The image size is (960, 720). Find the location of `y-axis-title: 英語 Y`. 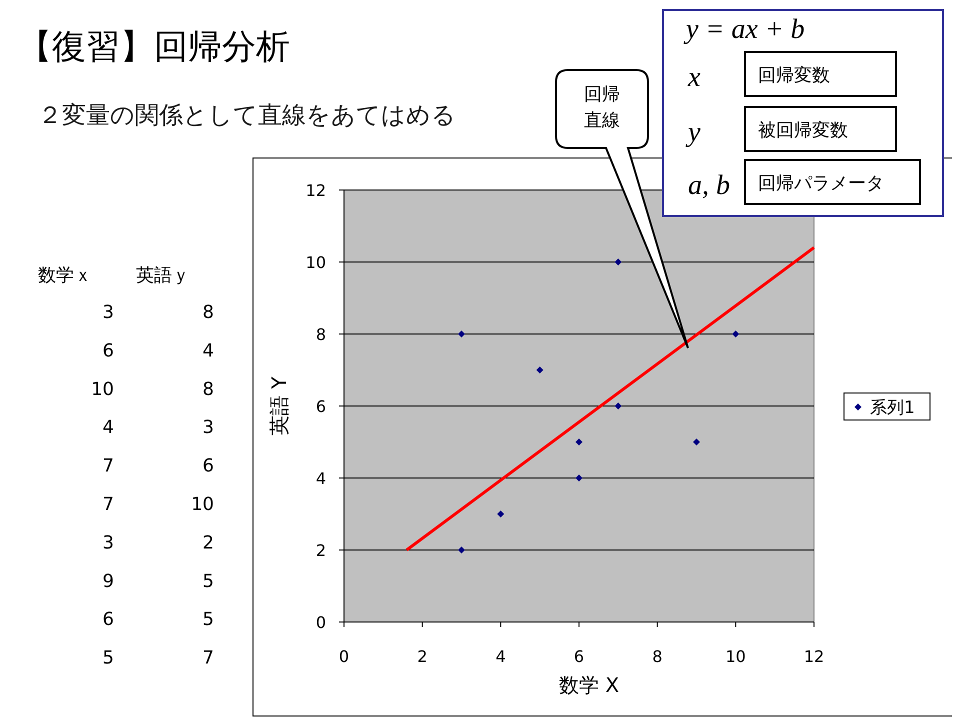

y-axis-title: 英語 Y is located at coordinates (279, 406).